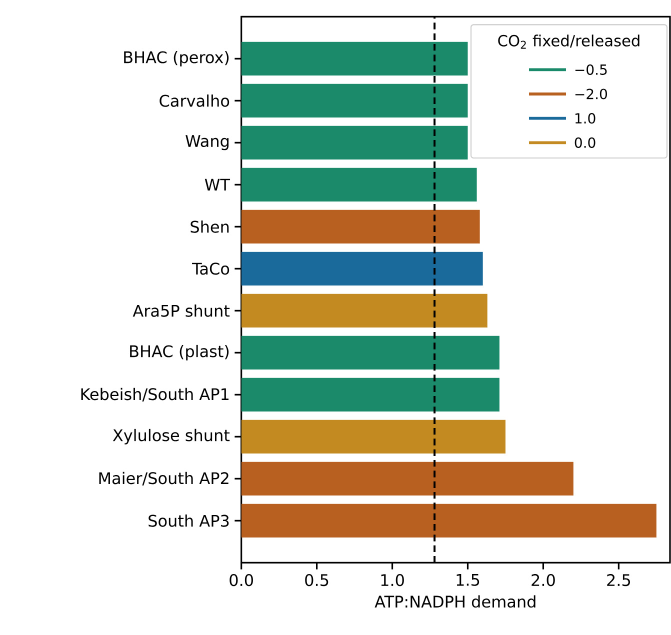  Describe the element at coordinates (241, 580) in the screenshot. I see `x-tick-label: 0.0` at that location.